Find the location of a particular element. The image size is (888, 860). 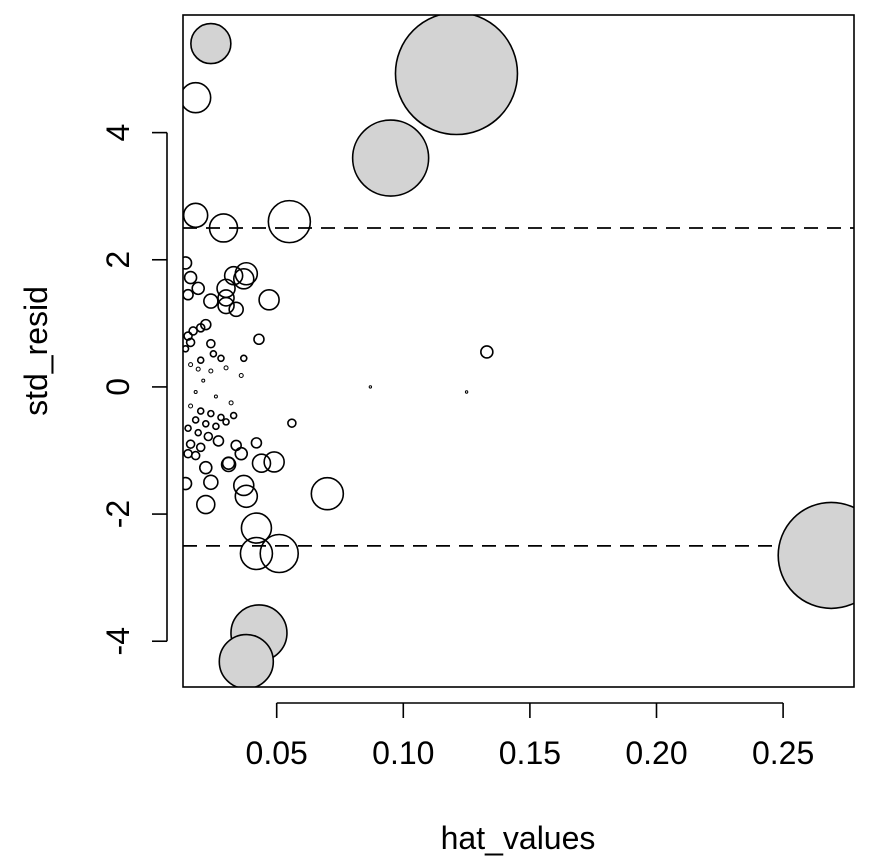

y-tick-label: 0 is located at coordinates (118, 387).